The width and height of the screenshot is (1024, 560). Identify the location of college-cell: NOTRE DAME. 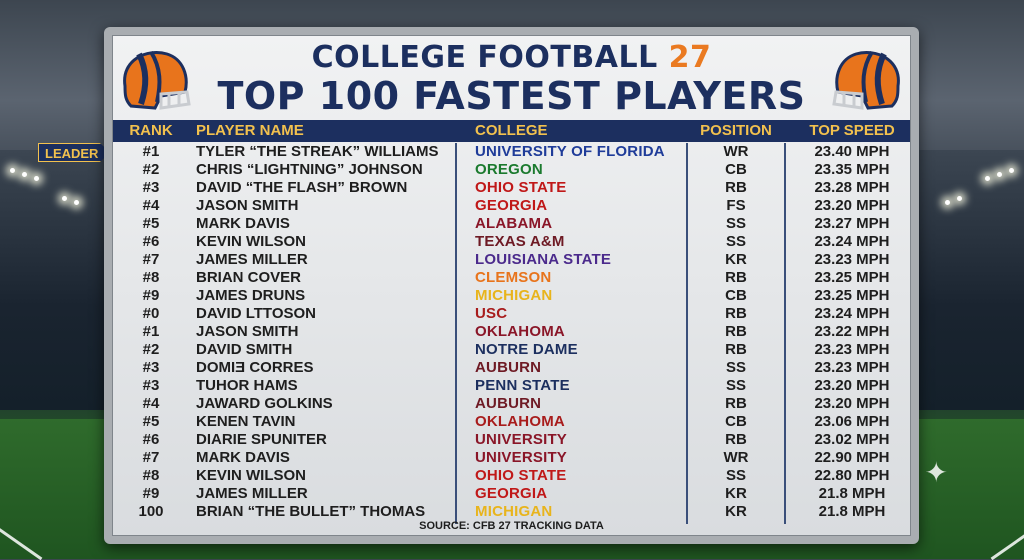
(526, 349).